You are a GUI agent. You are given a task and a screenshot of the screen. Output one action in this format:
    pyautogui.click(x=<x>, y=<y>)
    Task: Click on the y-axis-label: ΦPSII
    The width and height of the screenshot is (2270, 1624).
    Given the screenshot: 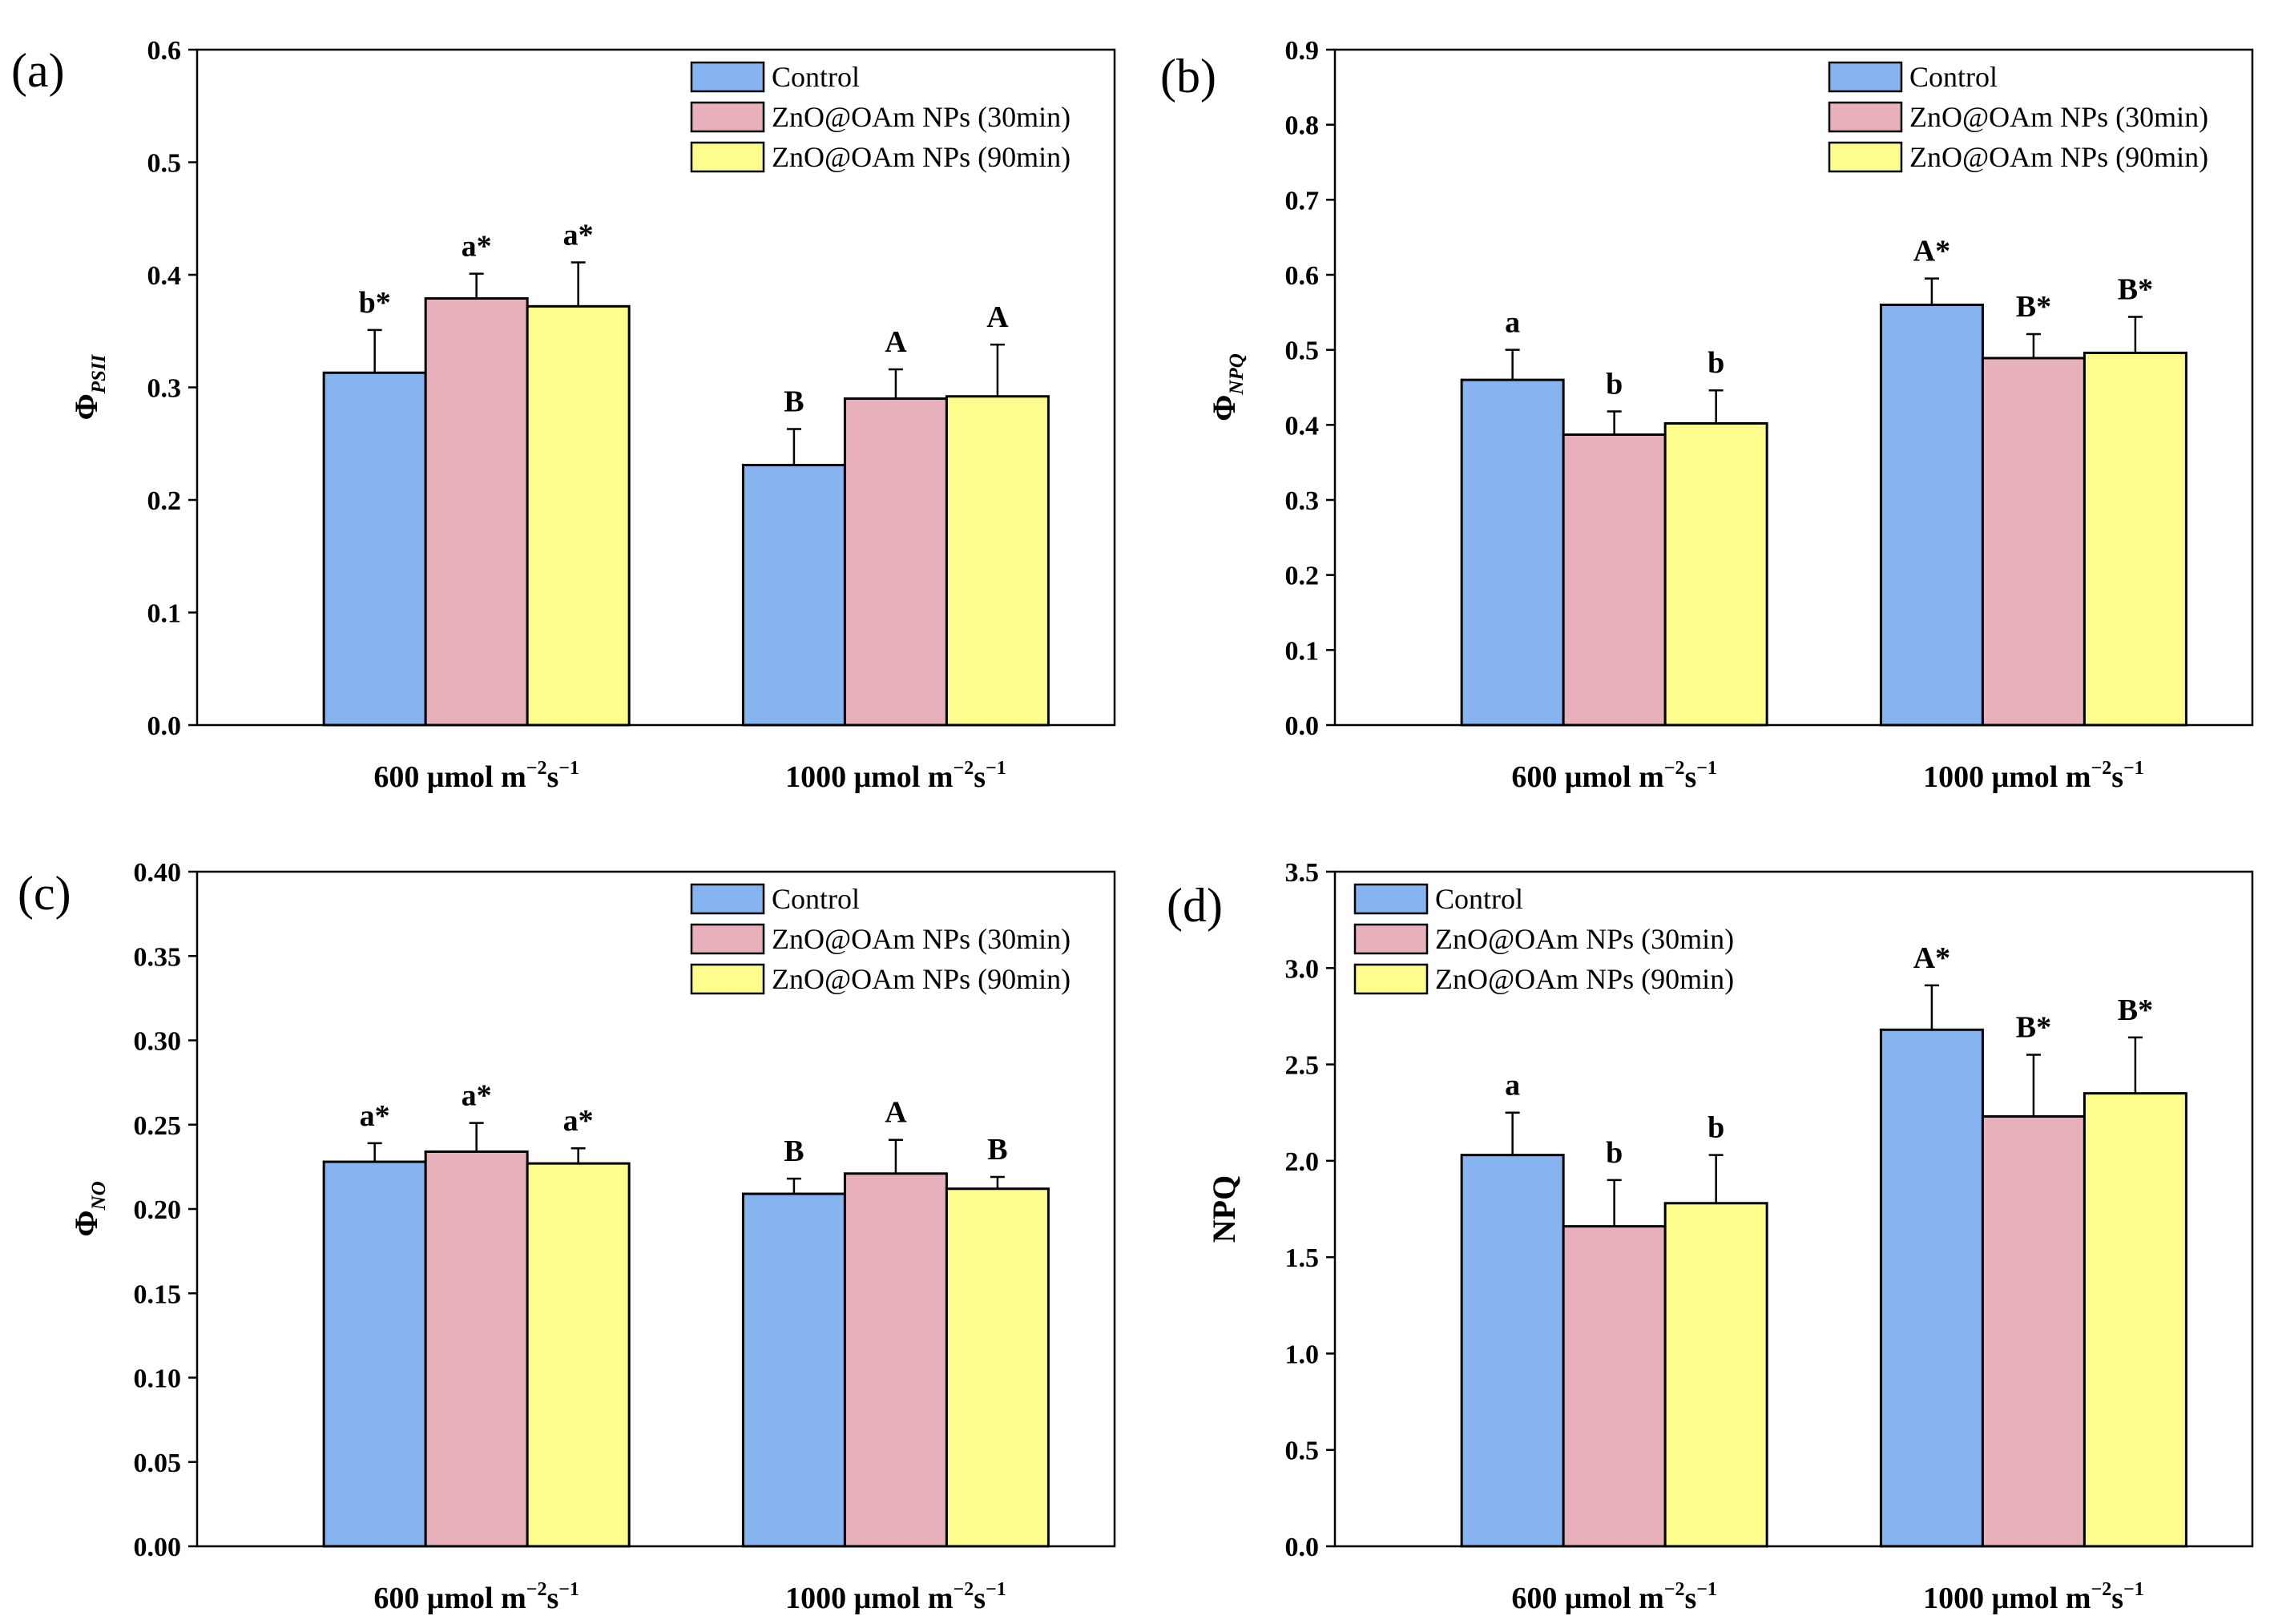 What is the action you would take?
    pyautogui.click(x=89, y=386)
    